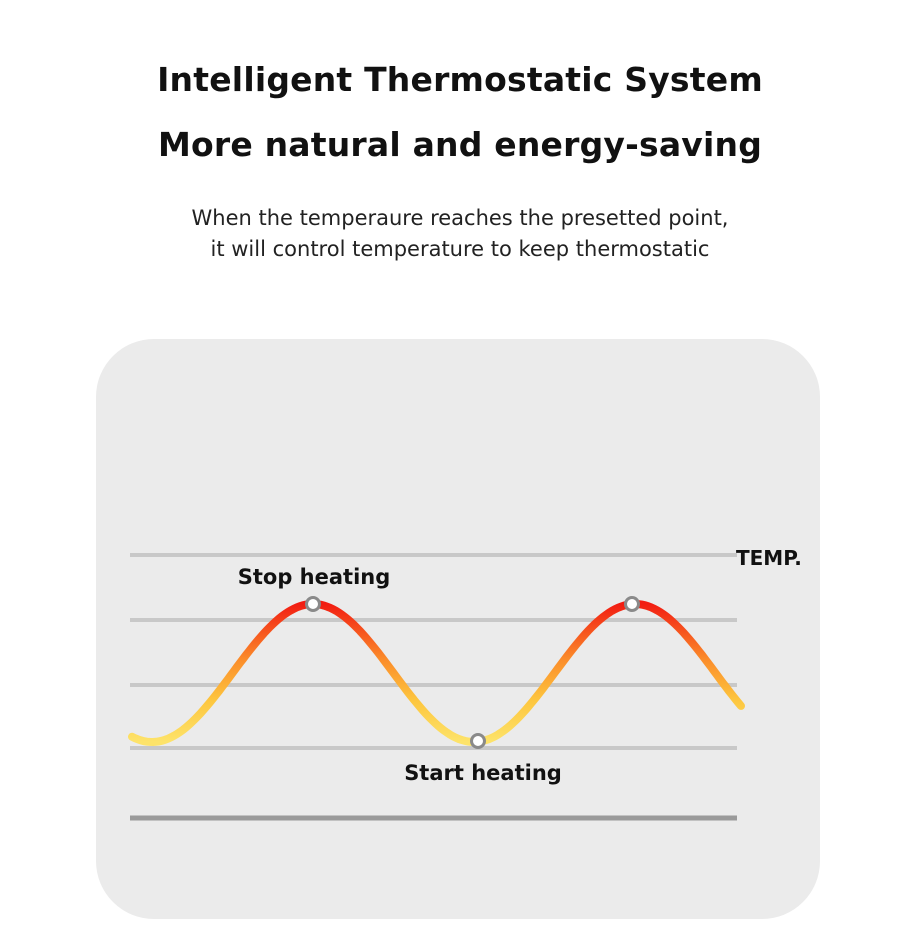 Image resolution: width=920 pixels, height=946 pixels. I want to click on start-heating-marker, so click(478, 741).